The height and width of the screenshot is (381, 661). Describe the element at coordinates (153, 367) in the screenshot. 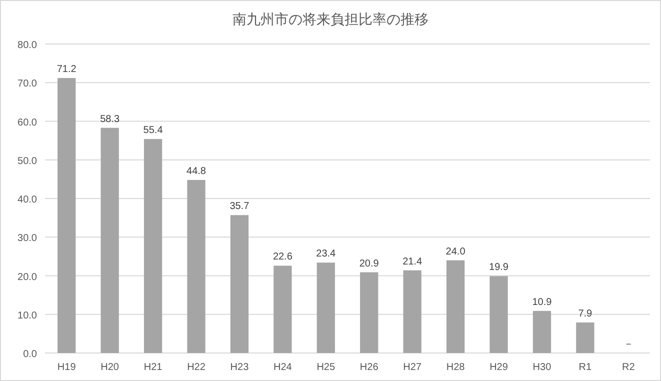

I see `x-tick-label: H21` at that location.